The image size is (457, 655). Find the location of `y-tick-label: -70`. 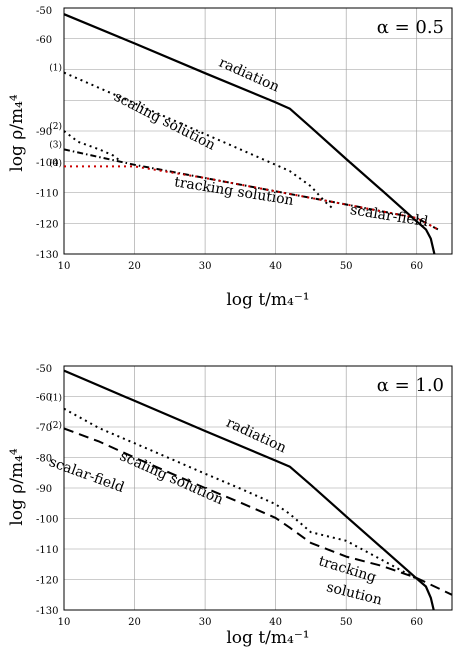

y-tick-label: -70 is located at coordinates (44, 428).